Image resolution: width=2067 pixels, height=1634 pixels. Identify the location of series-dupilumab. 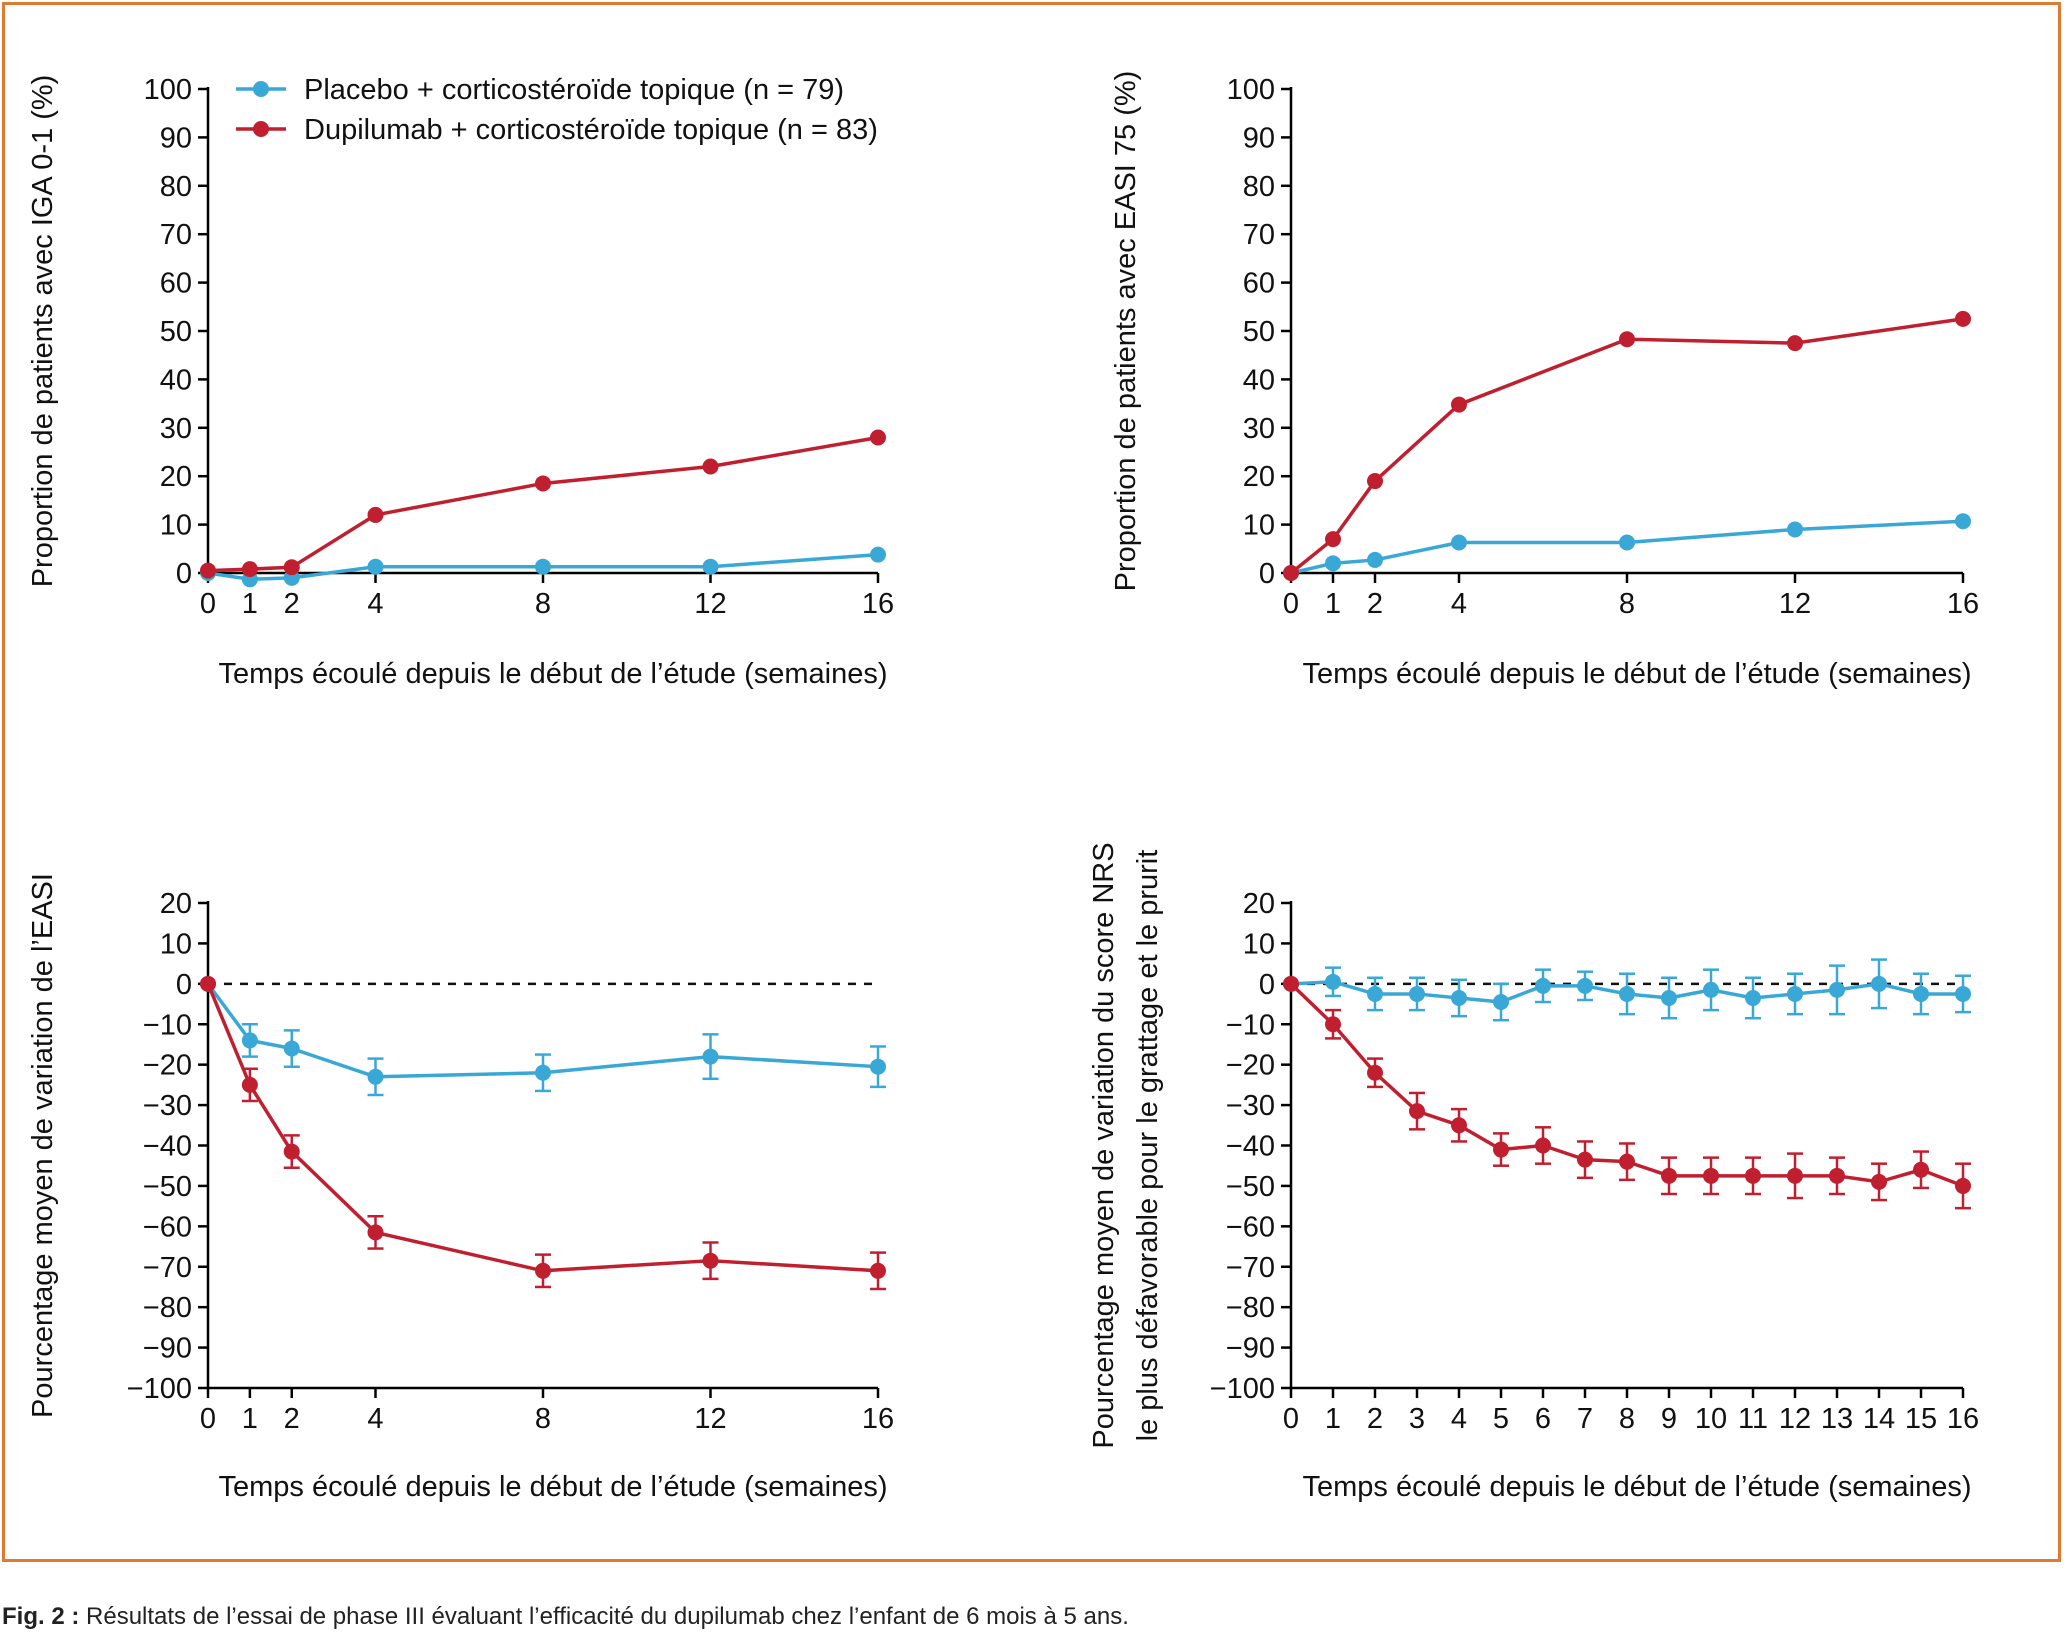
(543, 504).